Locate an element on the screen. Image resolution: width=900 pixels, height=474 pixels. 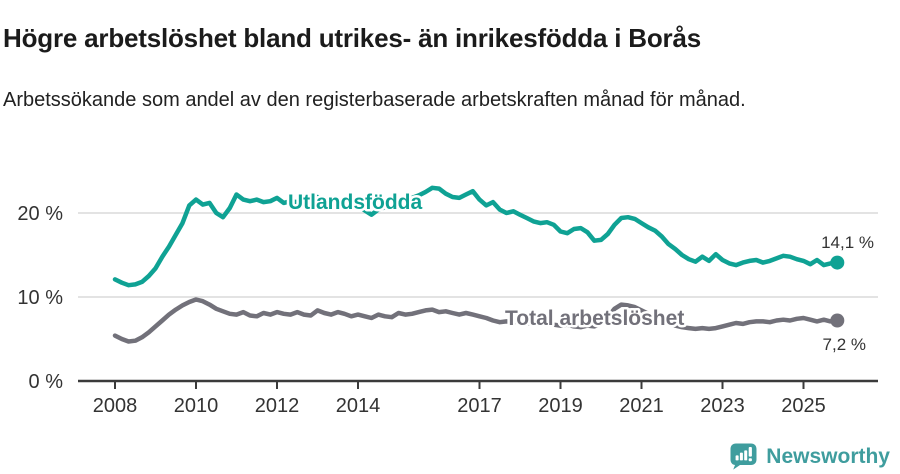
end-value-label-utlandsfodda: 14,1 % is located at coordinates (847, 242).